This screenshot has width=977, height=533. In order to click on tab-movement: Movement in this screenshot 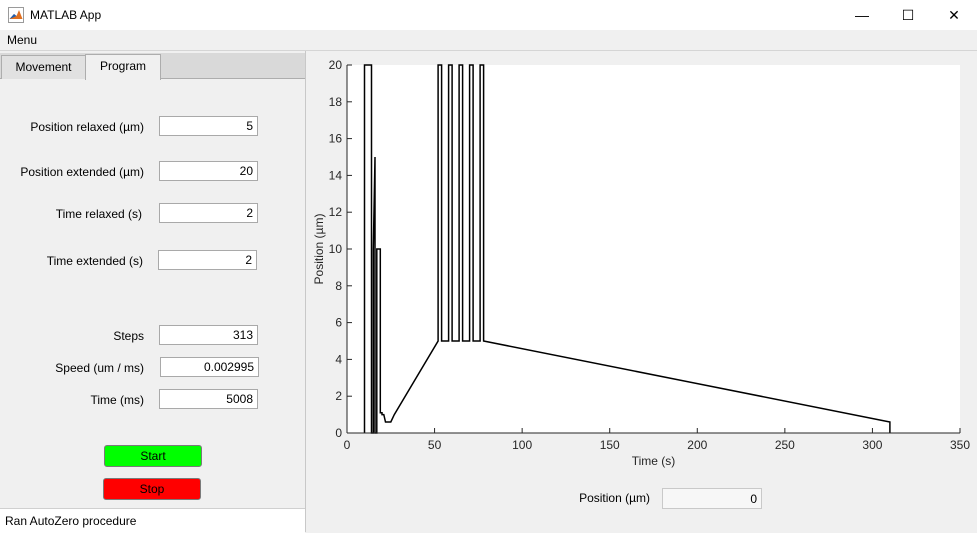, I will do `click(43, 67)`.